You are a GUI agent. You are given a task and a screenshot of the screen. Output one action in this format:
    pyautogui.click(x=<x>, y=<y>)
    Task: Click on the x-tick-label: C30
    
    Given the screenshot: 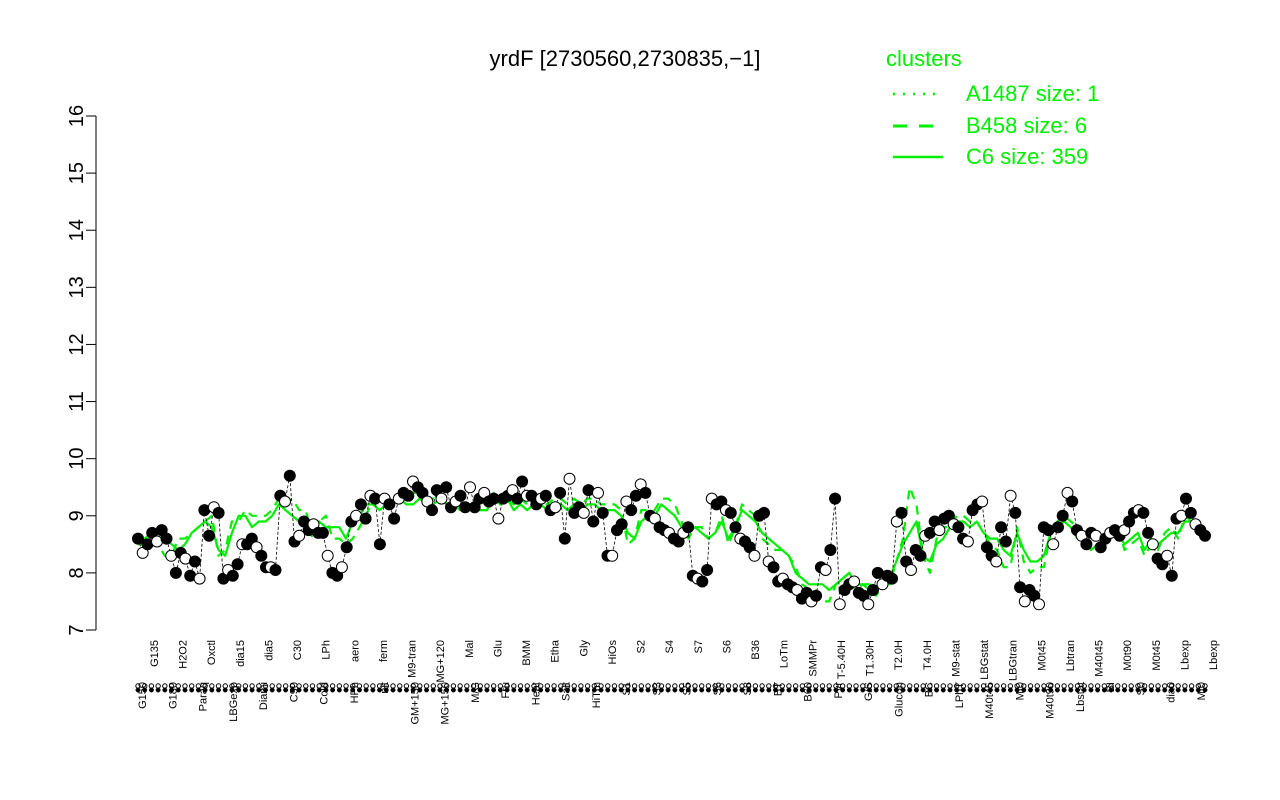 What is the action you would take?
    pyautogui.click(x=298, y=650)
    